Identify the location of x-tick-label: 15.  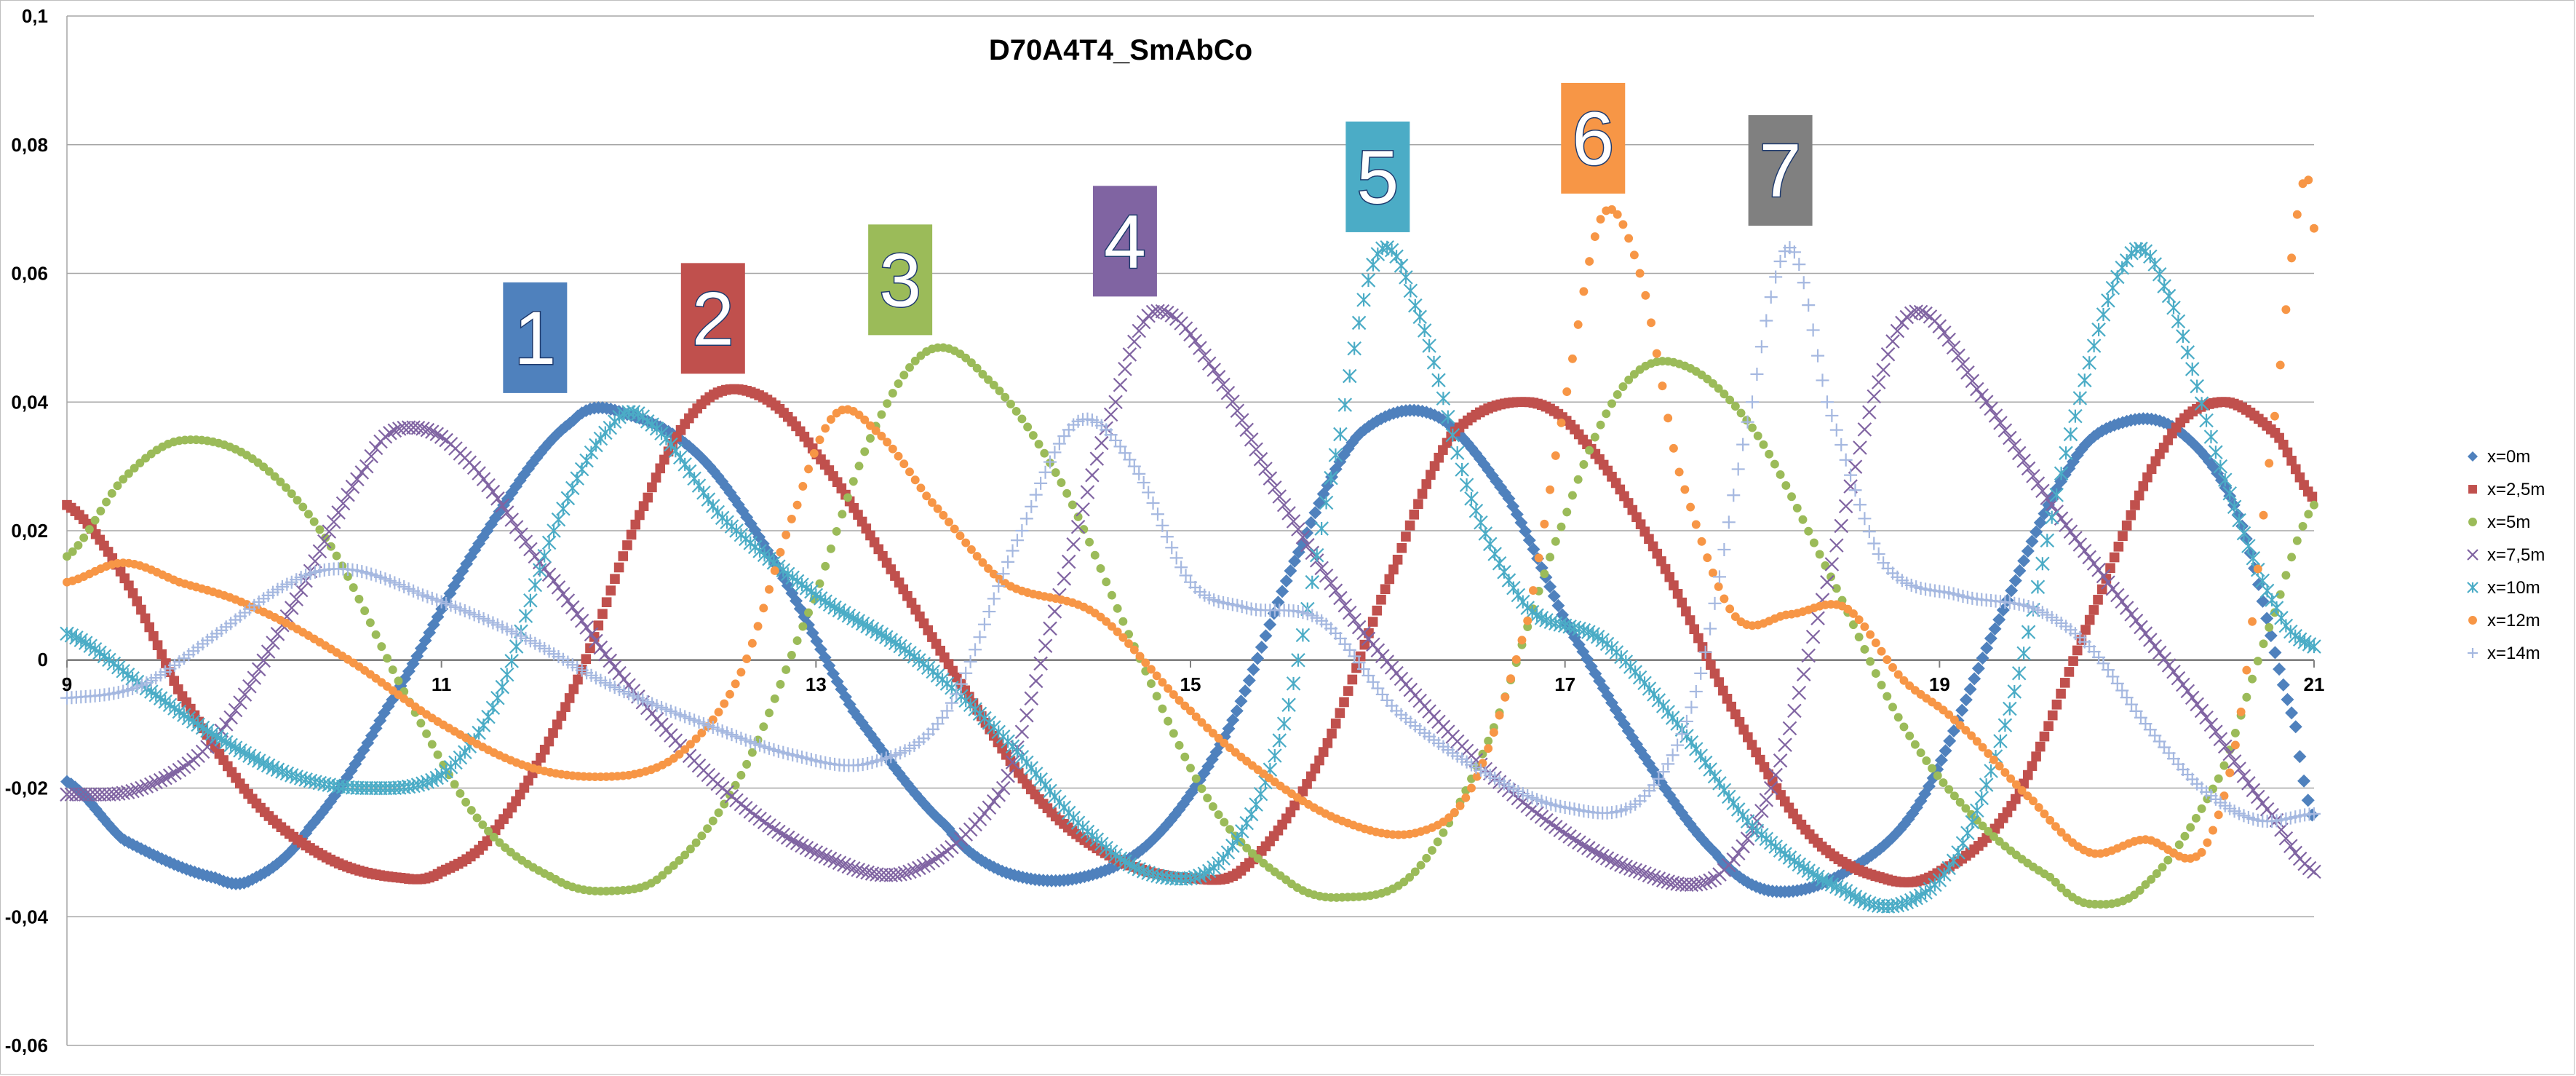
(1190, 684).